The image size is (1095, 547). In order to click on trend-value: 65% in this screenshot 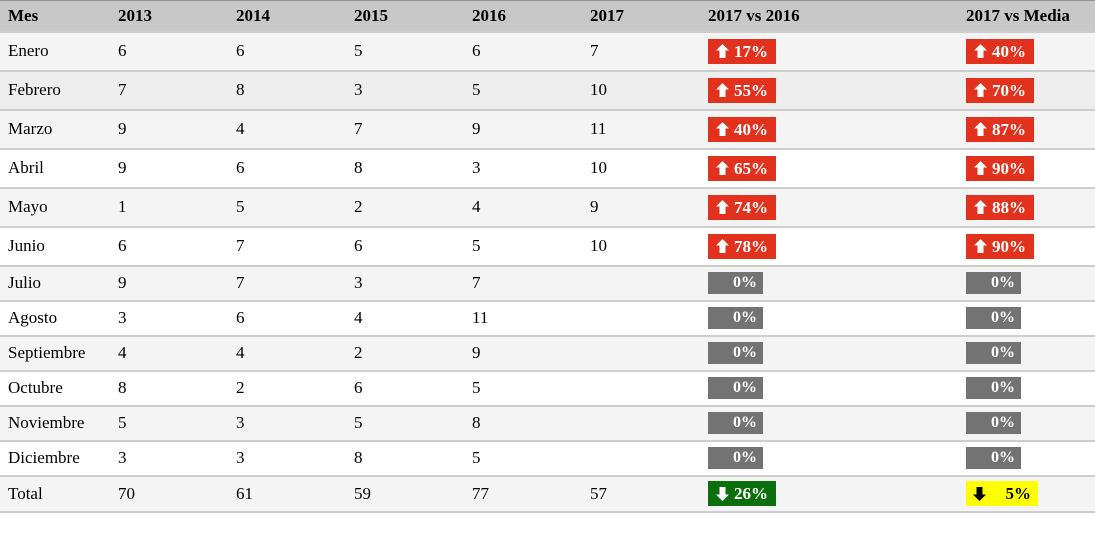, I will do `click(751, 168)`.